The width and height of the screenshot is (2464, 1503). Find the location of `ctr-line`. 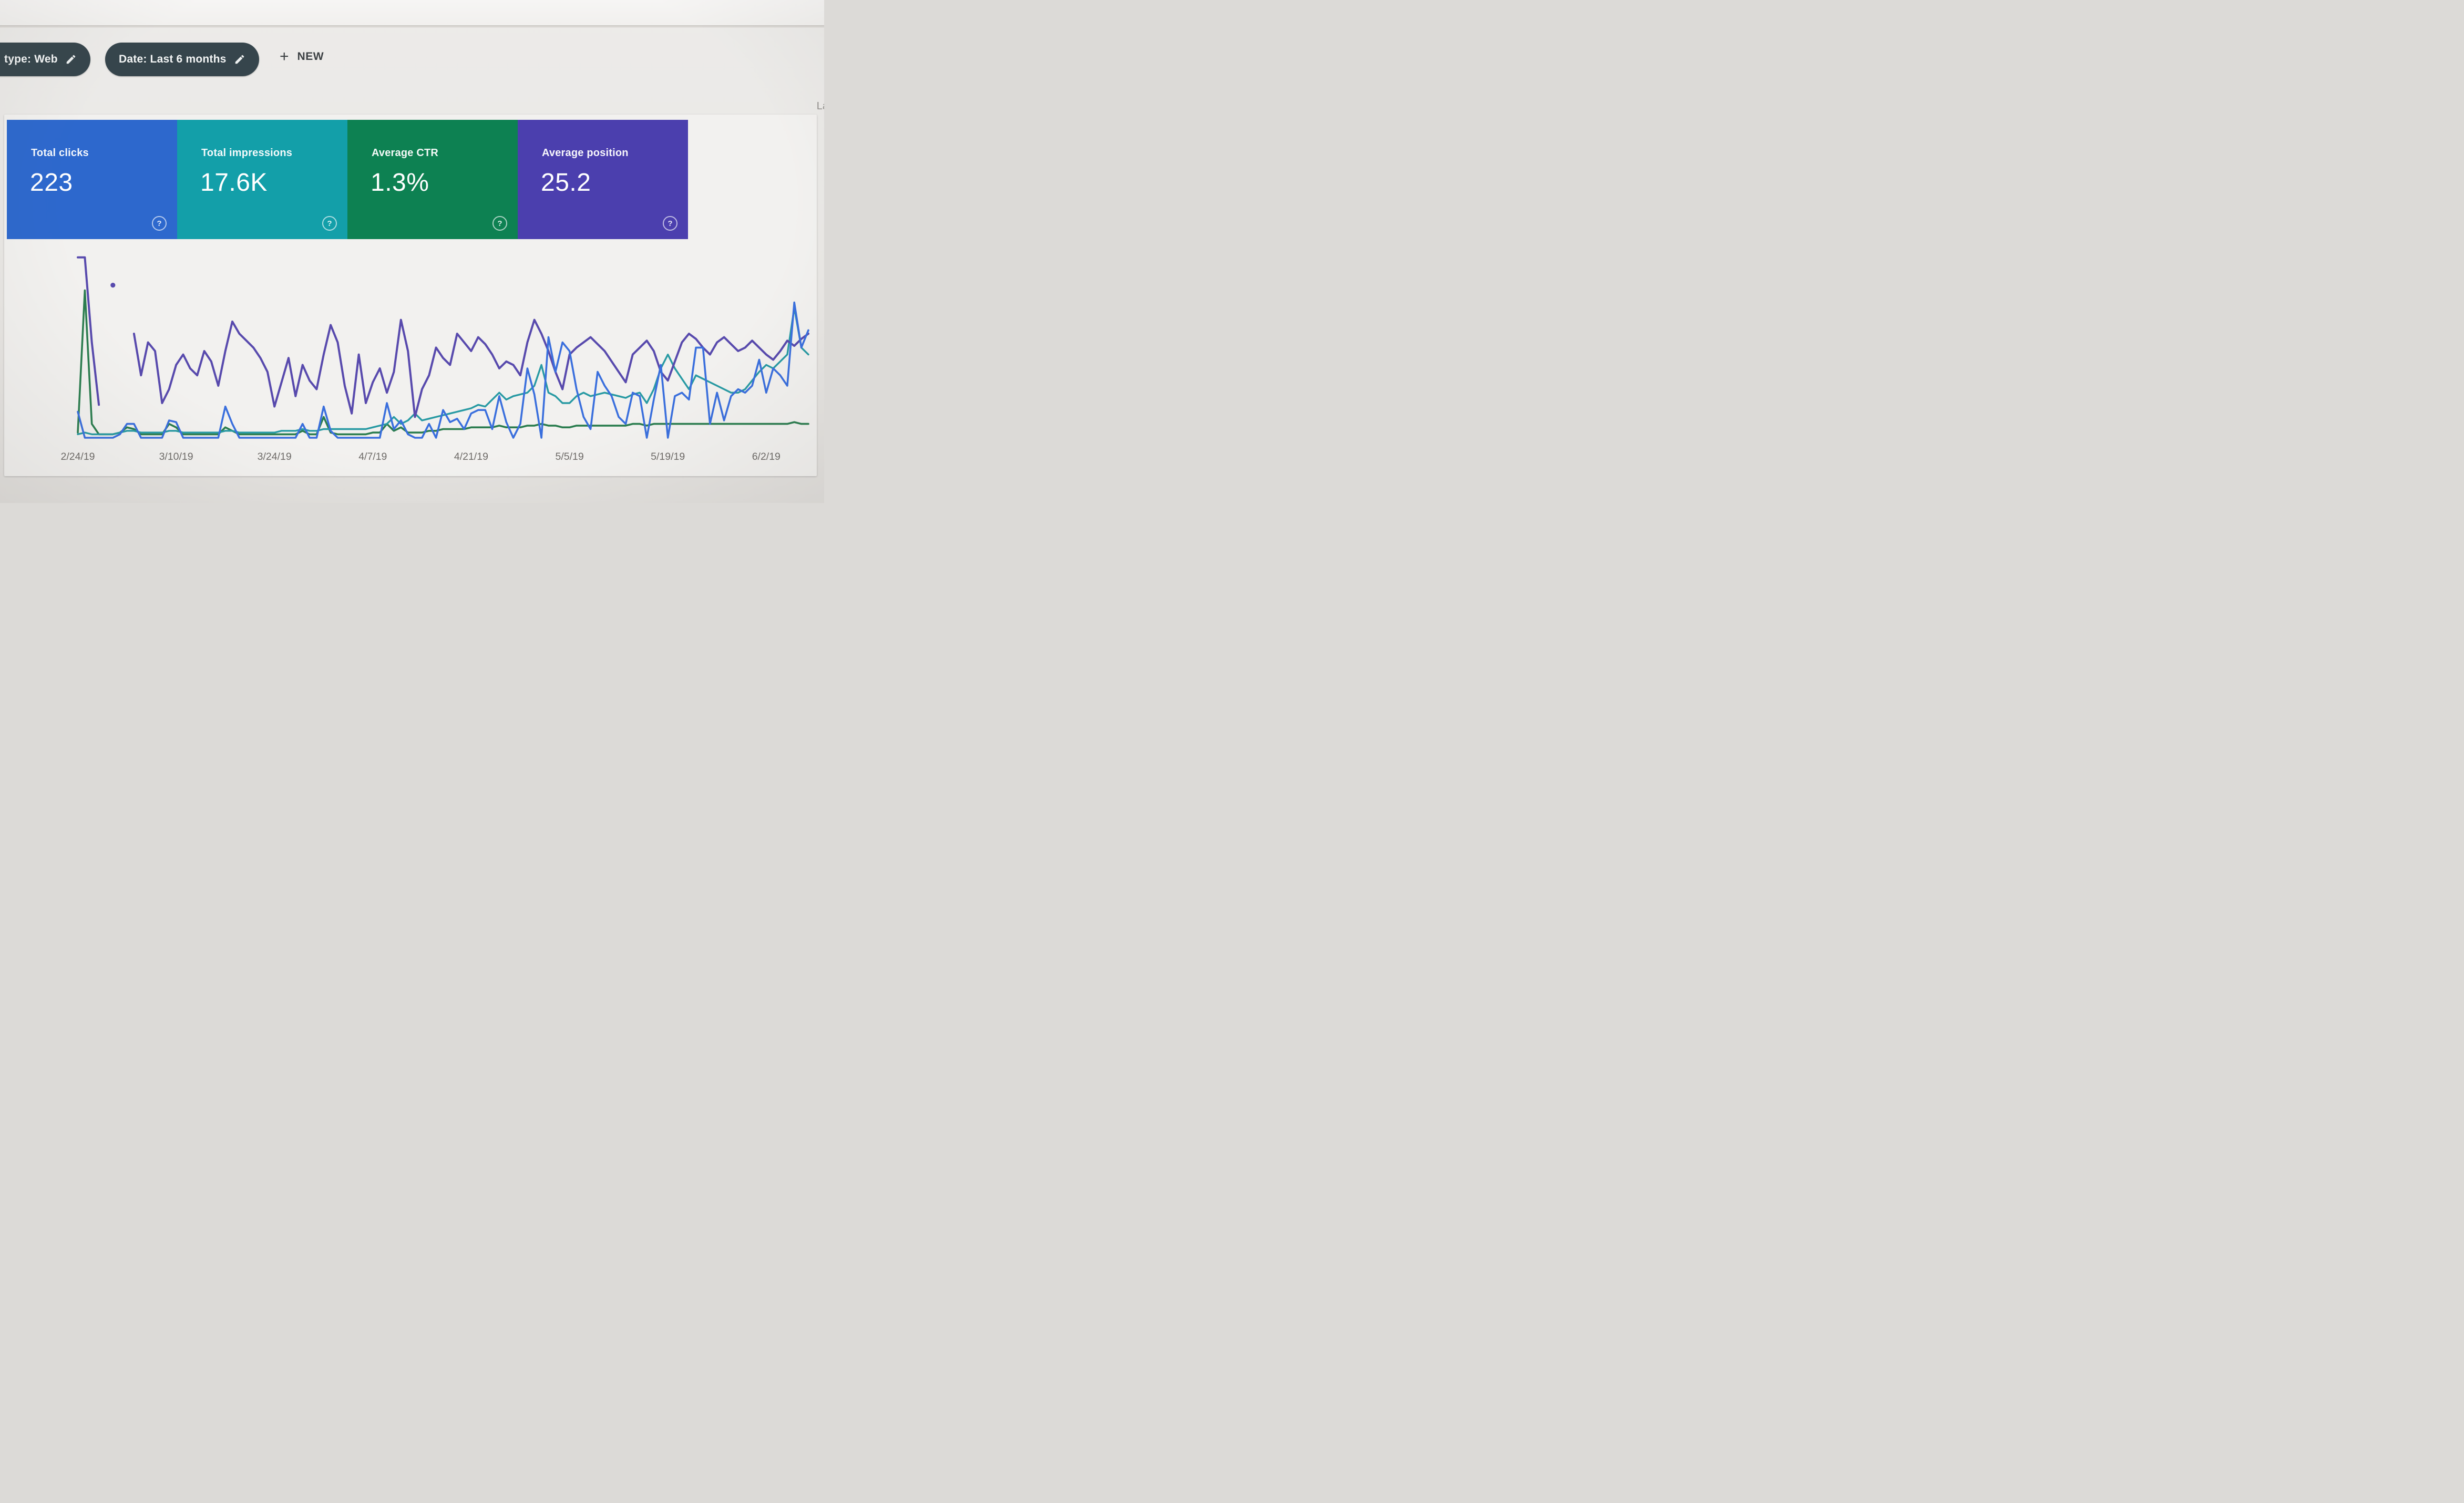

ctr-line is located at coordinates (443, 363).